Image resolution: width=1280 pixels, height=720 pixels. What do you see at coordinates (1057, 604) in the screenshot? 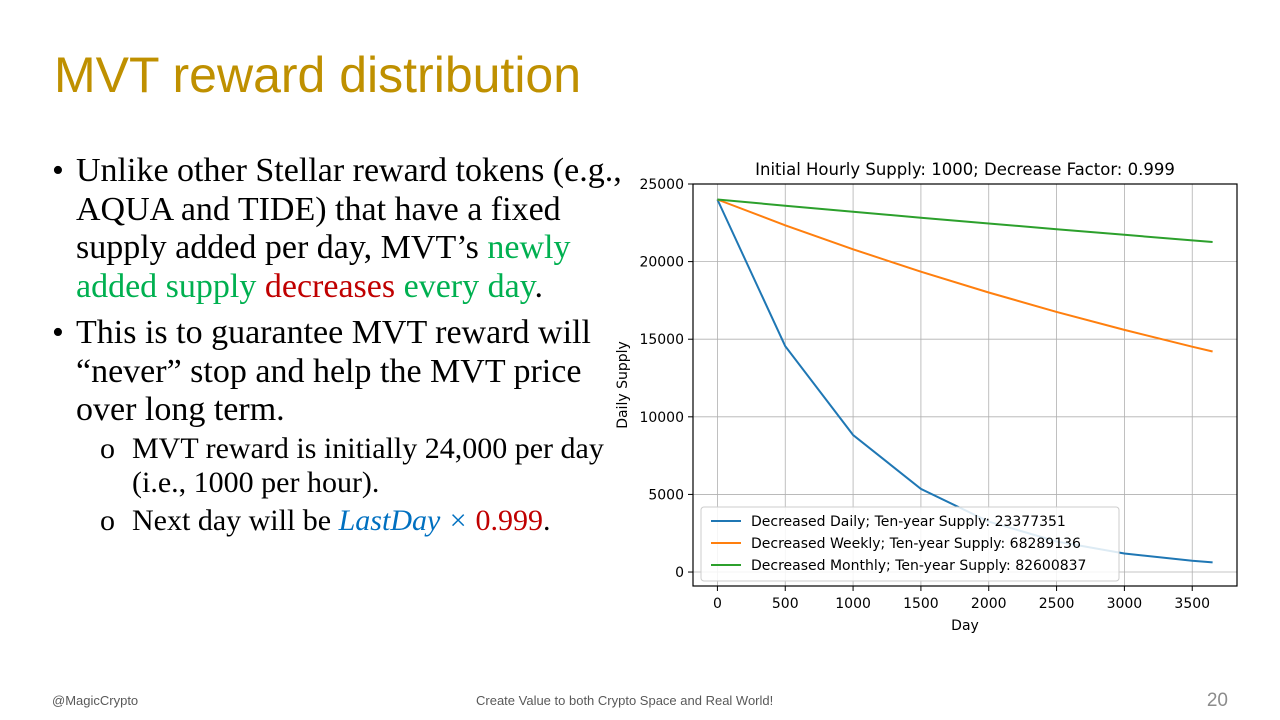
I see `x-tick-label: 2500` at bounding box center [1057, 604].